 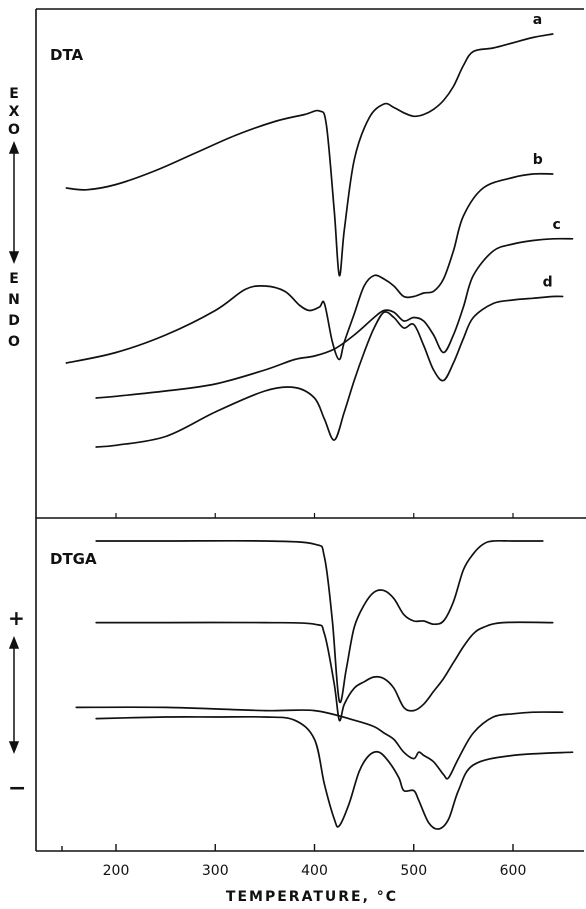 I want to click on exo-letter-2: O, so click(x=14, y=130).